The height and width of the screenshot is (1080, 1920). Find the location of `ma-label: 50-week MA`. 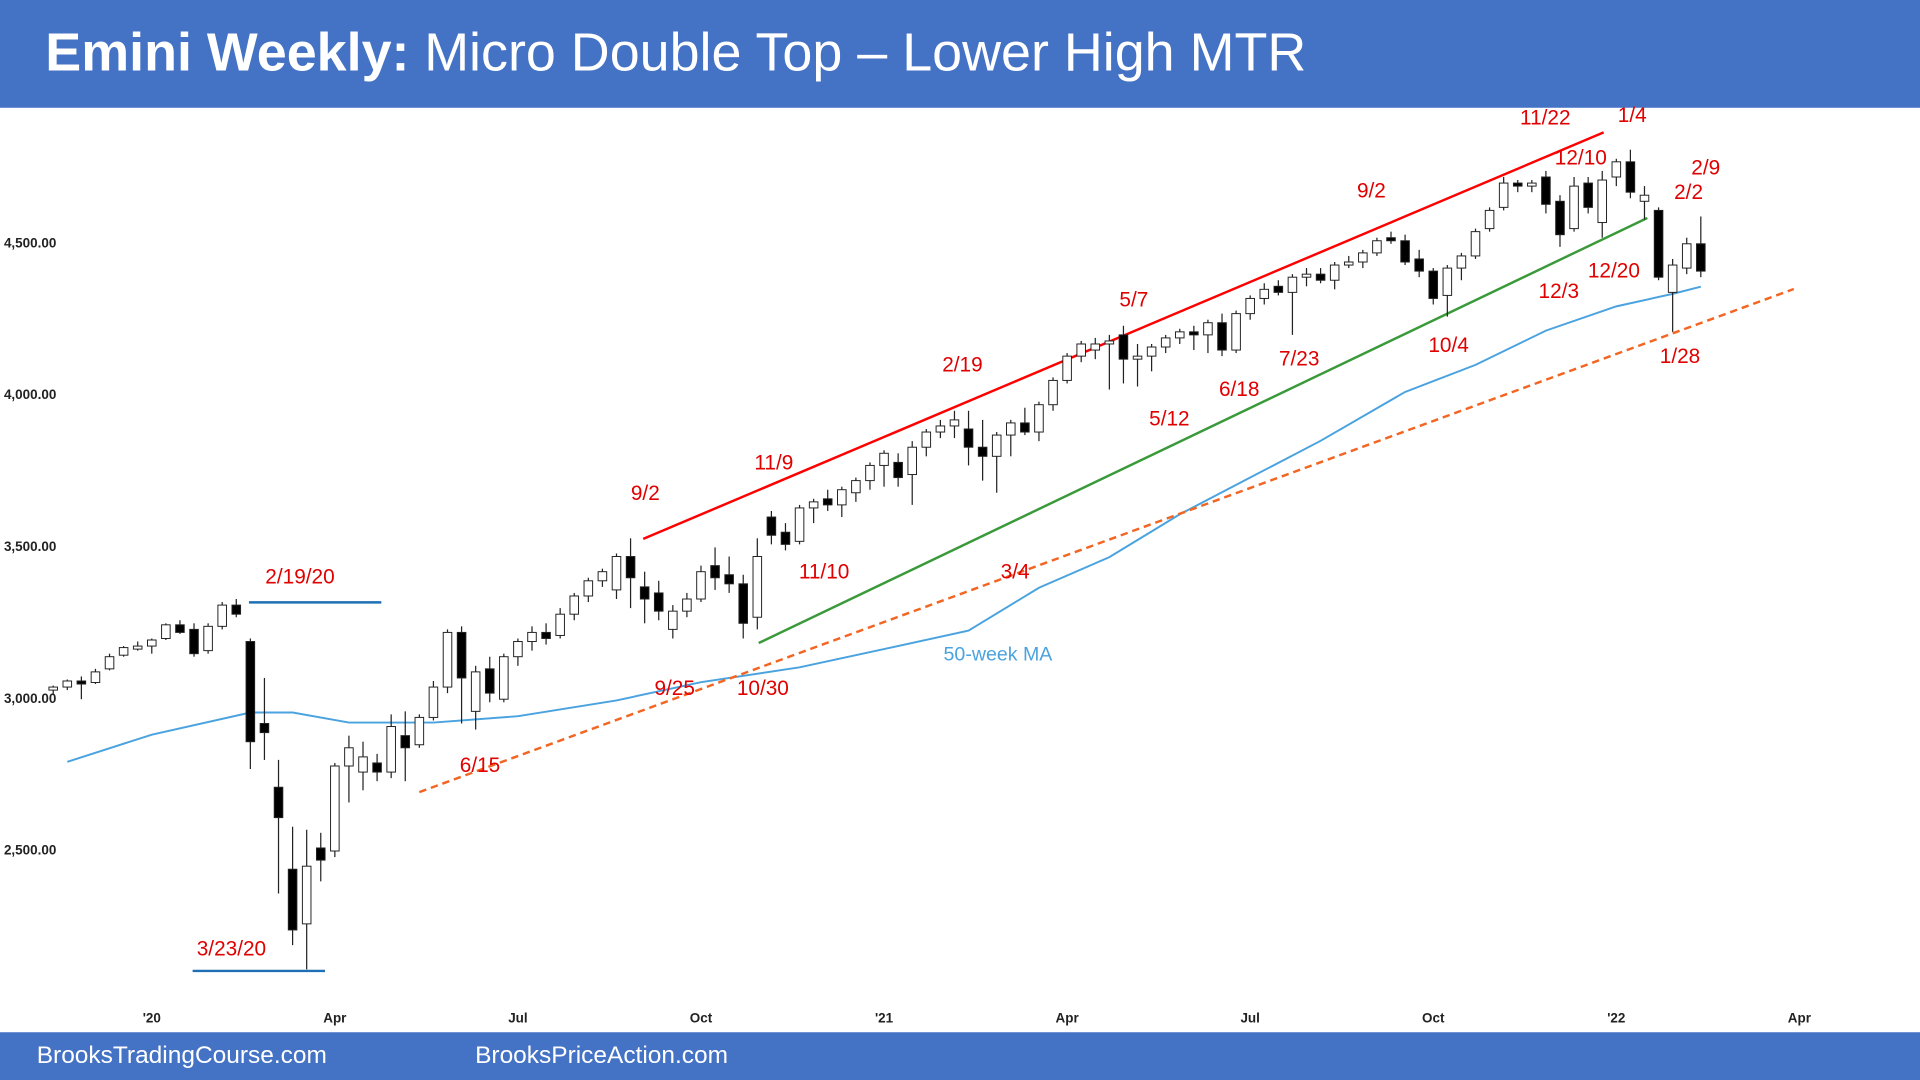

ma-label: 50-week MA is located at coordinates (999, 654).